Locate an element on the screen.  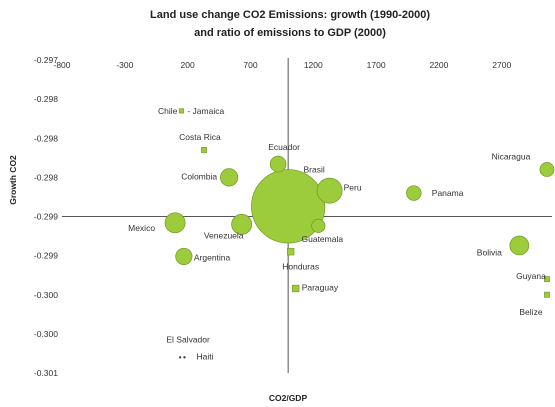
point-label-guyana: Guyana is located at coordinates (531, 276).